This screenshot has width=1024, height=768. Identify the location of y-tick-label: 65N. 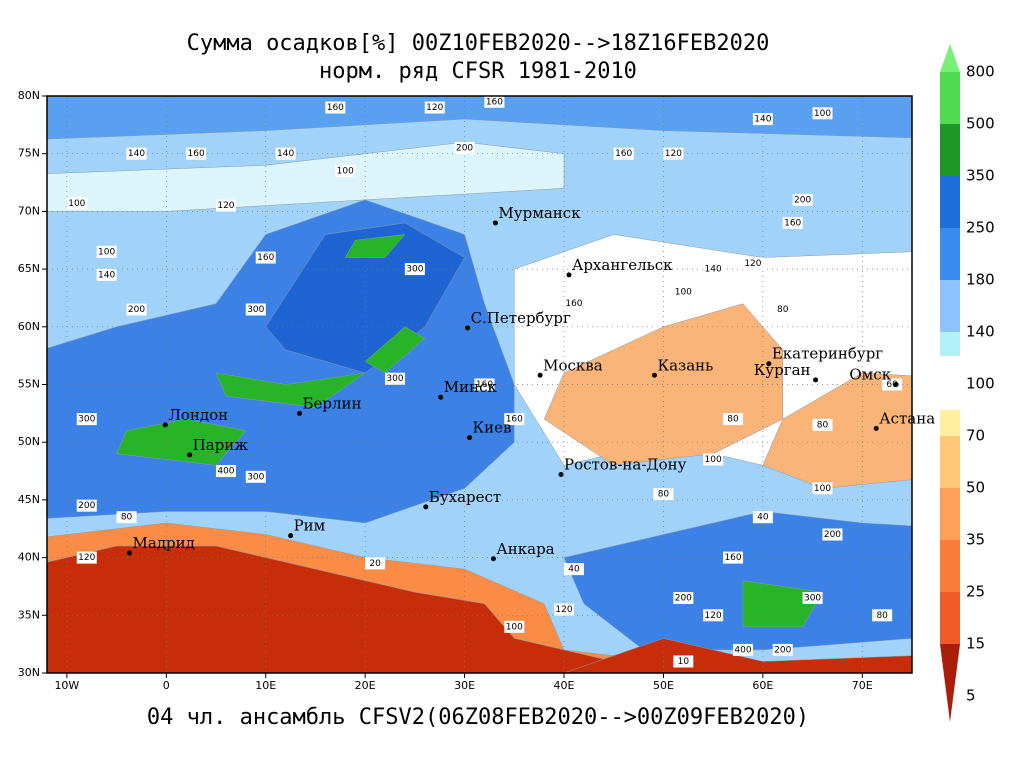
(29, 268).